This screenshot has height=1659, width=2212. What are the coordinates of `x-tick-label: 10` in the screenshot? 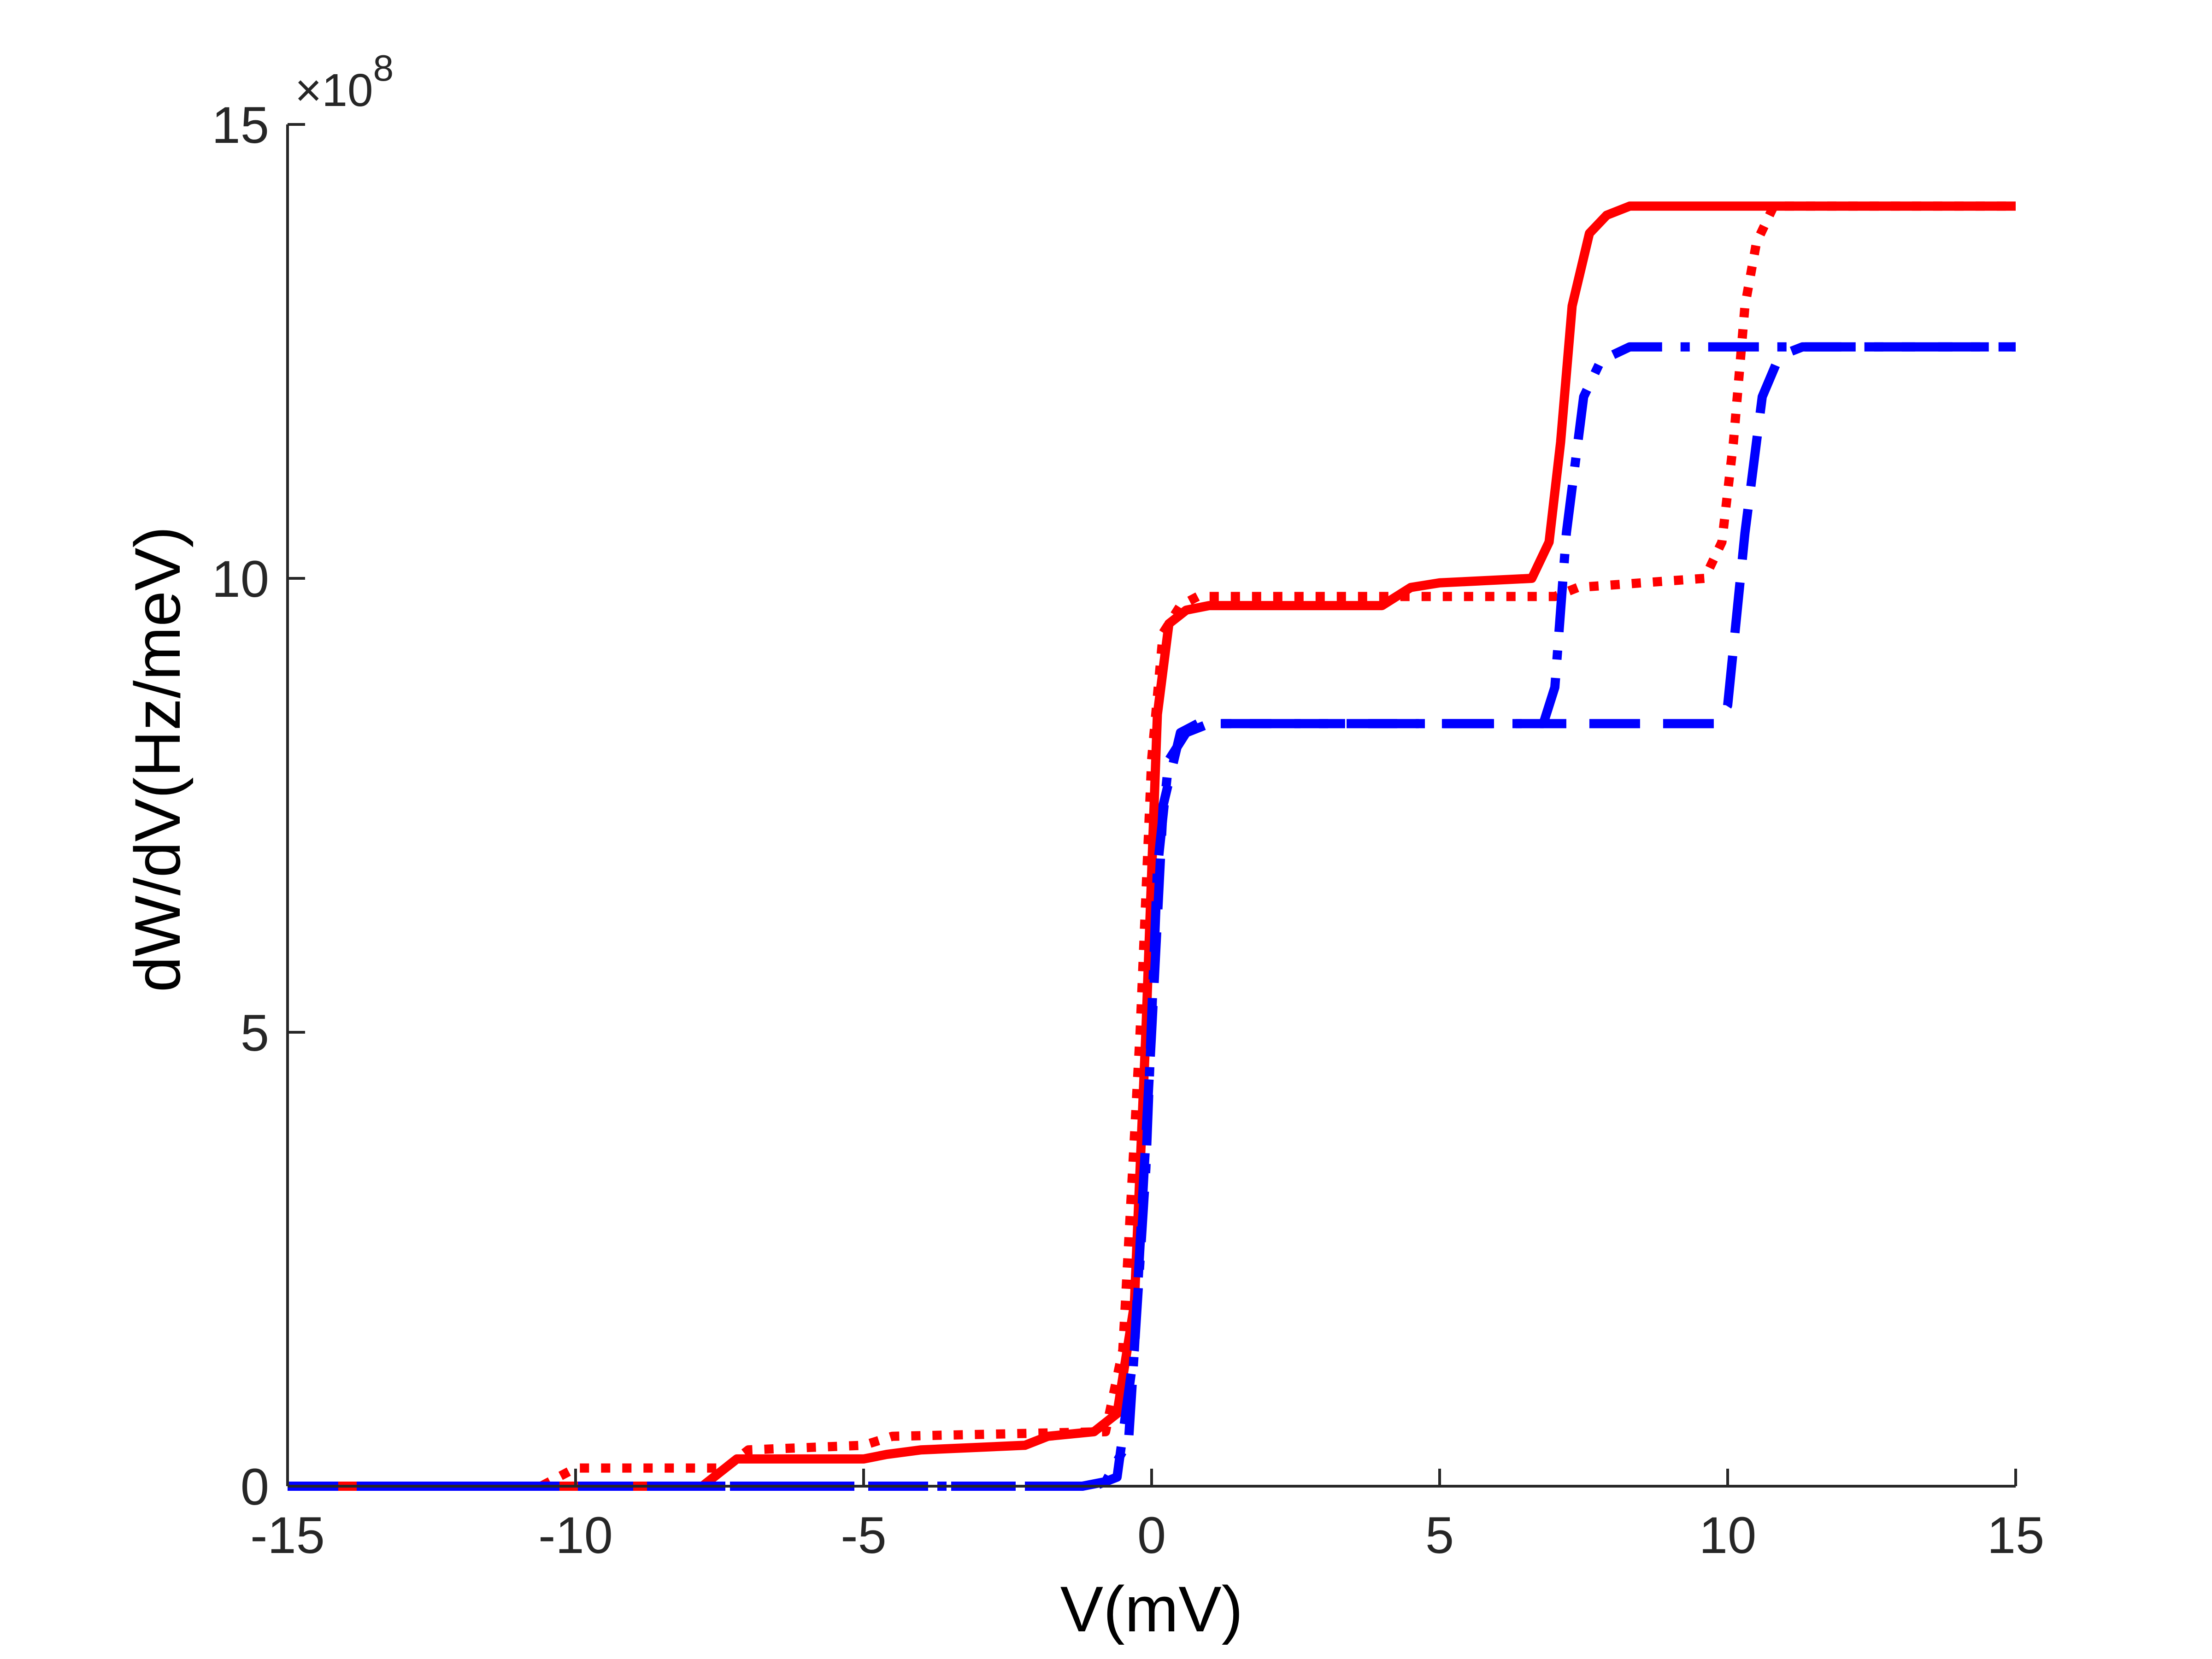 It's located at (1728, 1535).